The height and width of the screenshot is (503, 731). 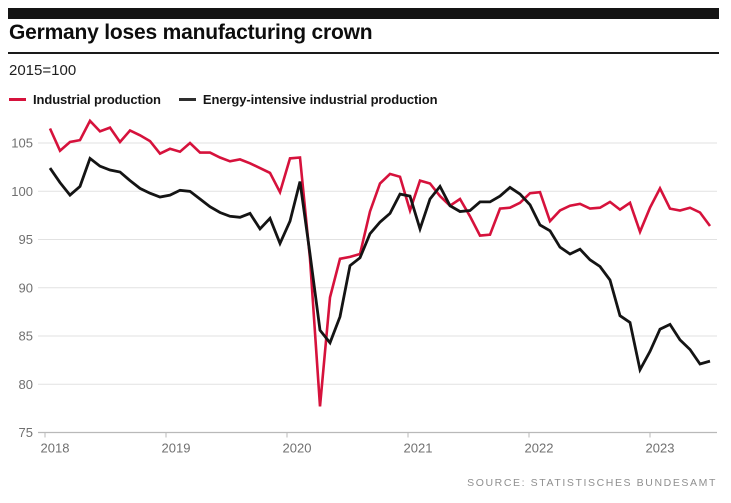 What do you see at coordinates (191, 32) in the screenshot?
I see `page-title: Germany loses manufacturing crown` at bounding box center [191, 32].